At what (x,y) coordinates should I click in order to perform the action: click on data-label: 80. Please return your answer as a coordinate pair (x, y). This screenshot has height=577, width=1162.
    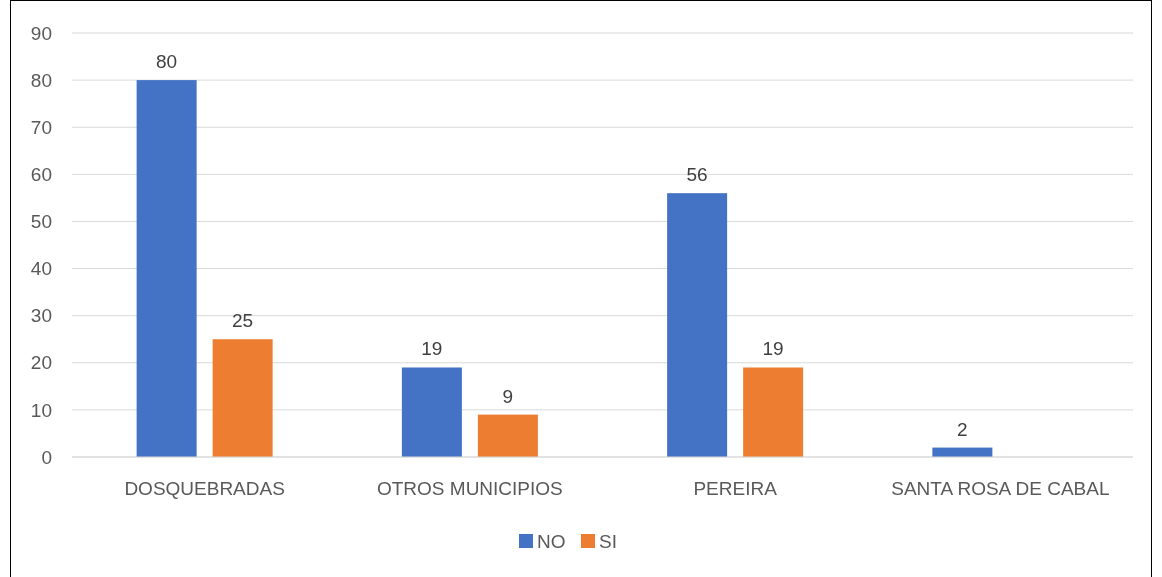
    Looking at the image, I should click on (167, 62).